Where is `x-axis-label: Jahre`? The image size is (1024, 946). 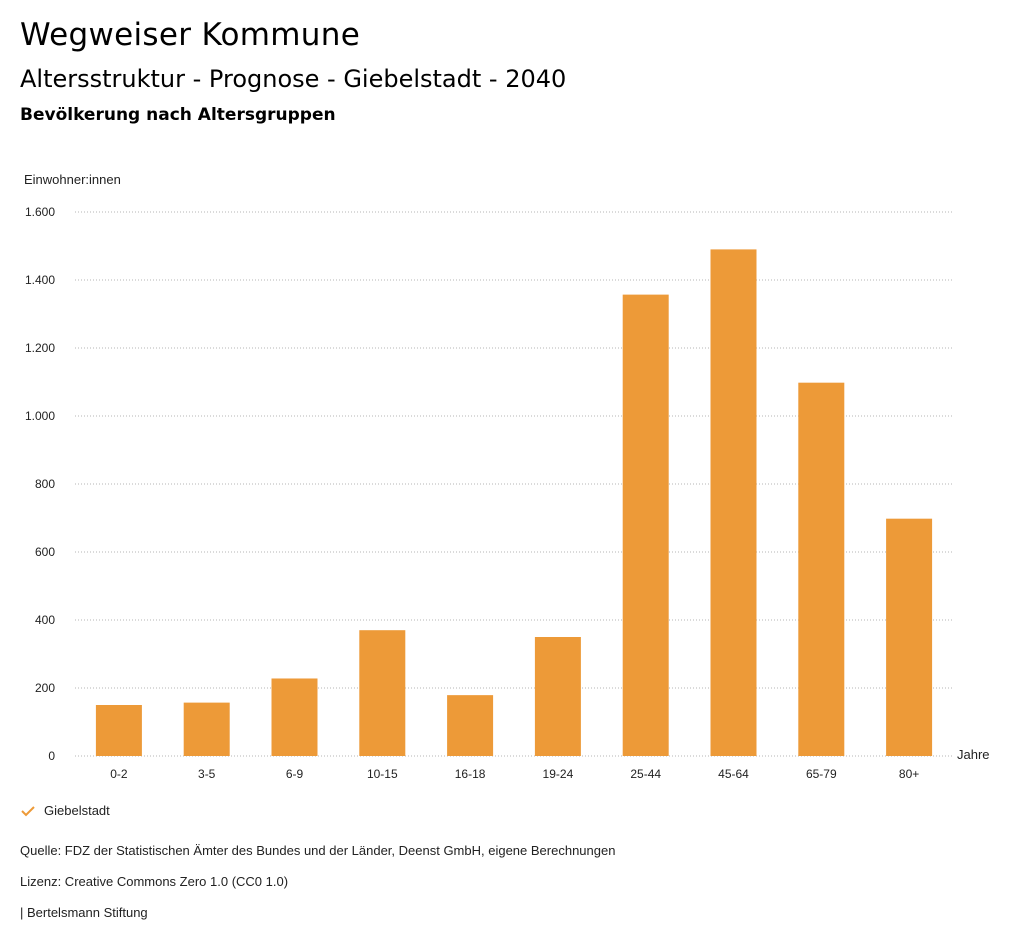 x-axis-label: Jahre is located at coordinates (973, 754).